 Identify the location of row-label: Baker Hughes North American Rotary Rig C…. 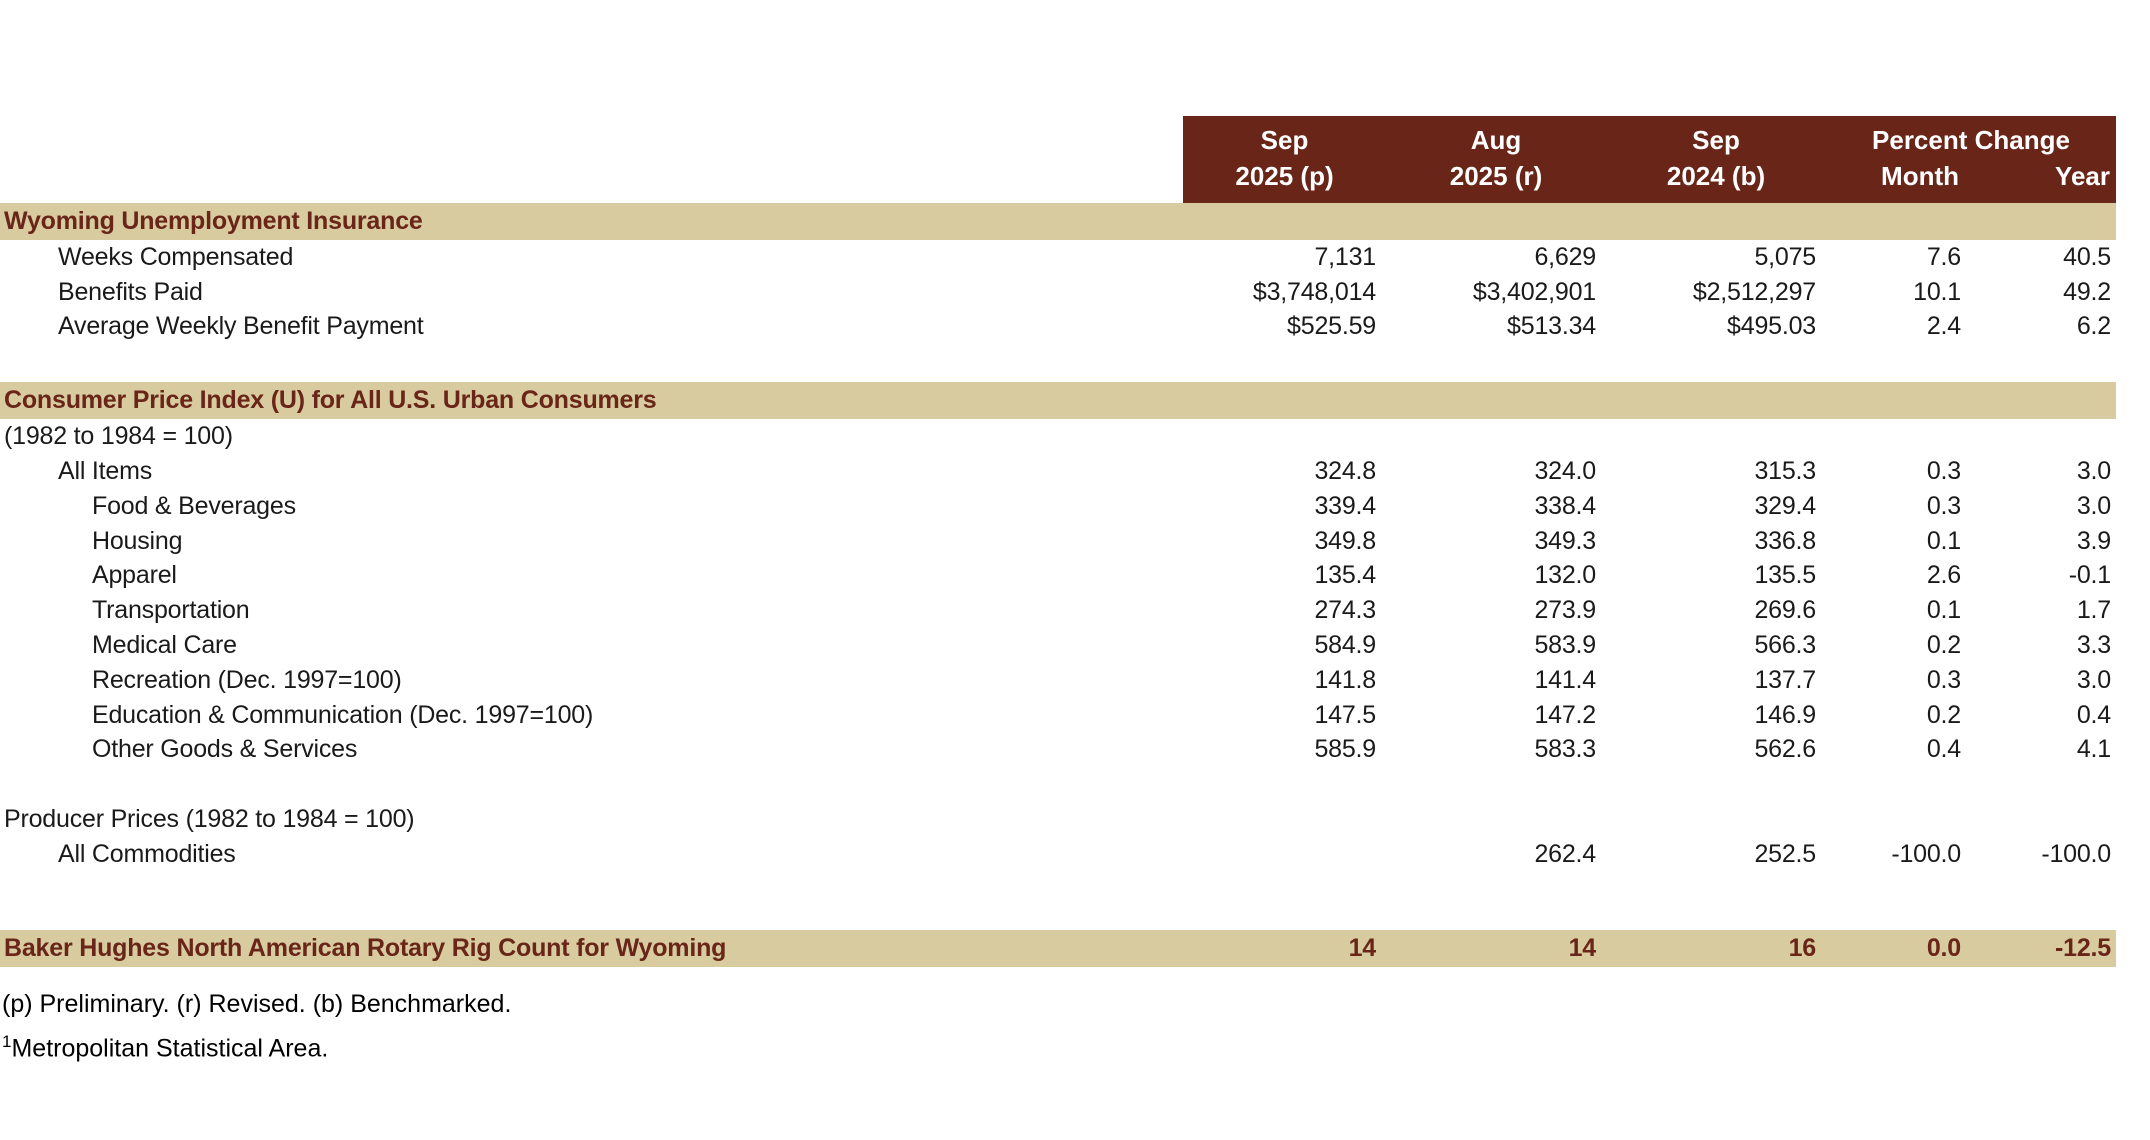
(365, 947).